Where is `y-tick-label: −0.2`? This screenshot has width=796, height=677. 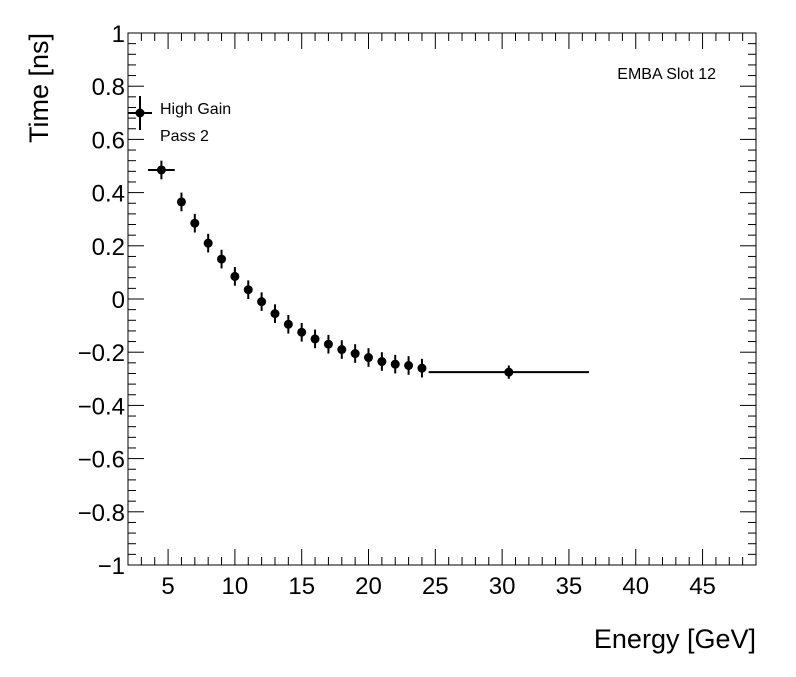
y-tick-label: −0.2 is located at coordinates (101, 353).